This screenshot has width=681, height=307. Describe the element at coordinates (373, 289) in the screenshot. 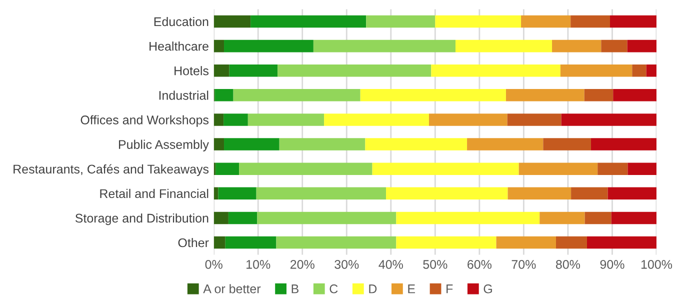

I see `legend-label: D` at that location.